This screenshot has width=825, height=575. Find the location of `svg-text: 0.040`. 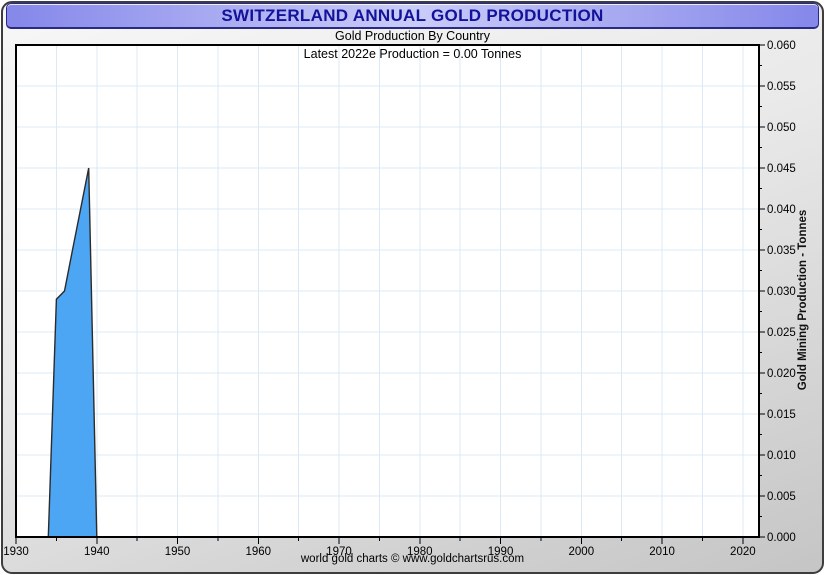

svg-text: 0.040 is located at coordinates (781, 210).